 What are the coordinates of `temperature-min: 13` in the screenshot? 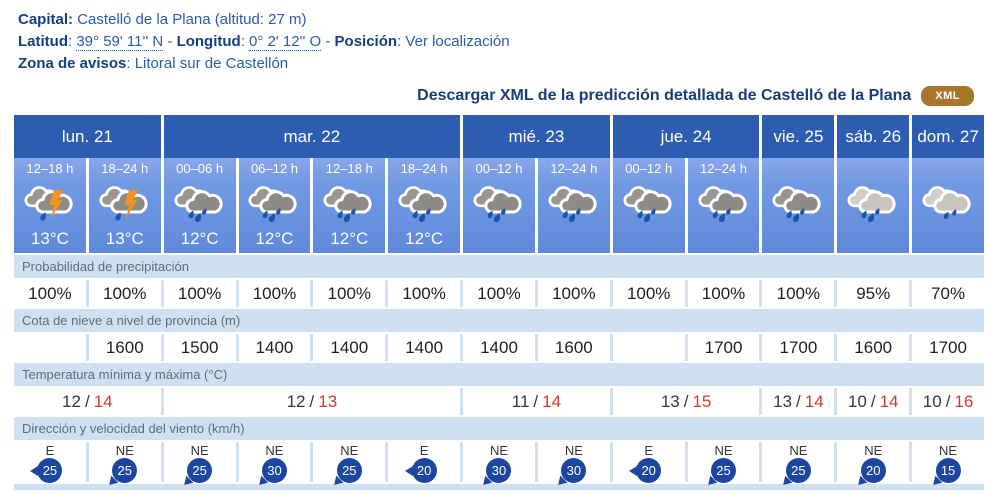 It's located at (670, 401).